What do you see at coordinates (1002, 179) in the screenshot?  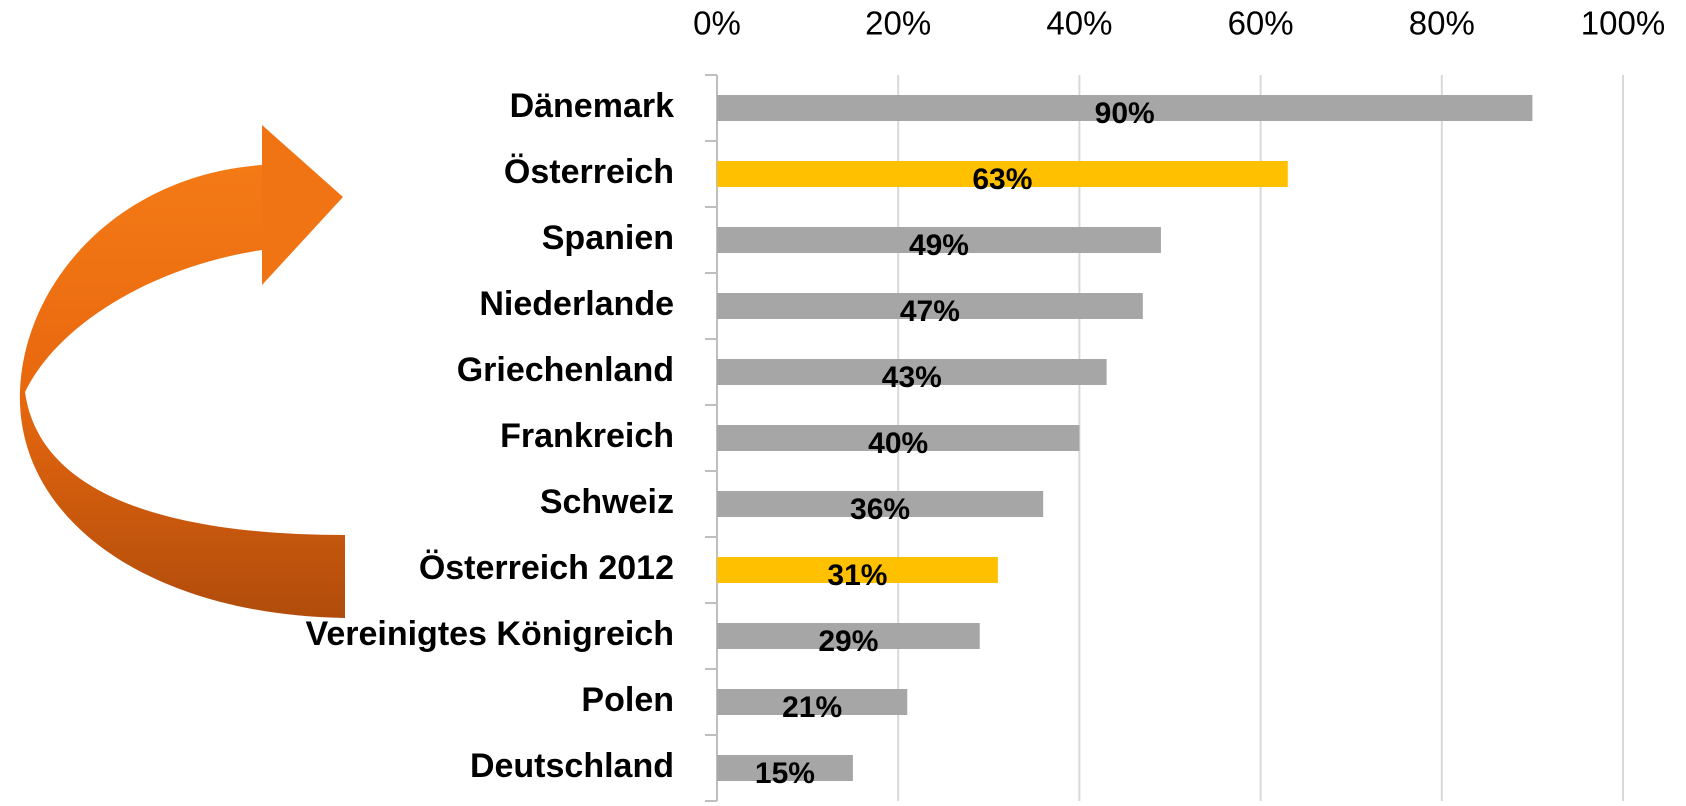 I see `value-label: 63%` at bounding box center [1002, 179].